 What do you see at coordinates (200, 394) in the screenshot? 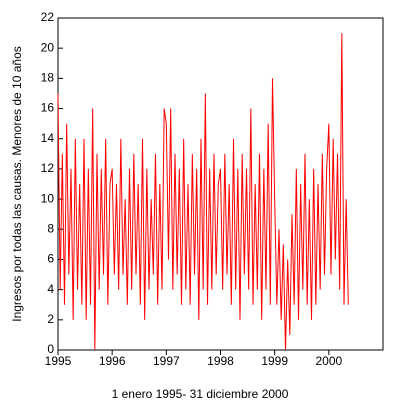
I see `x-axis-label: 1 enero 1995- 31 diciembre 2000` at bounding box center [200, 394].